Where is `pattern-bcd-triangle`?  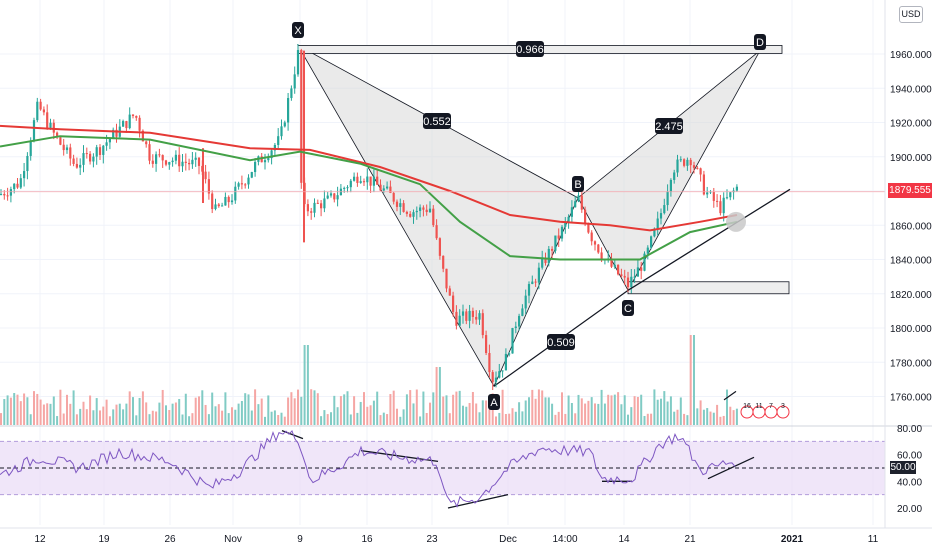
pattern-bcd-triangle is located at coordinates (669, 171).